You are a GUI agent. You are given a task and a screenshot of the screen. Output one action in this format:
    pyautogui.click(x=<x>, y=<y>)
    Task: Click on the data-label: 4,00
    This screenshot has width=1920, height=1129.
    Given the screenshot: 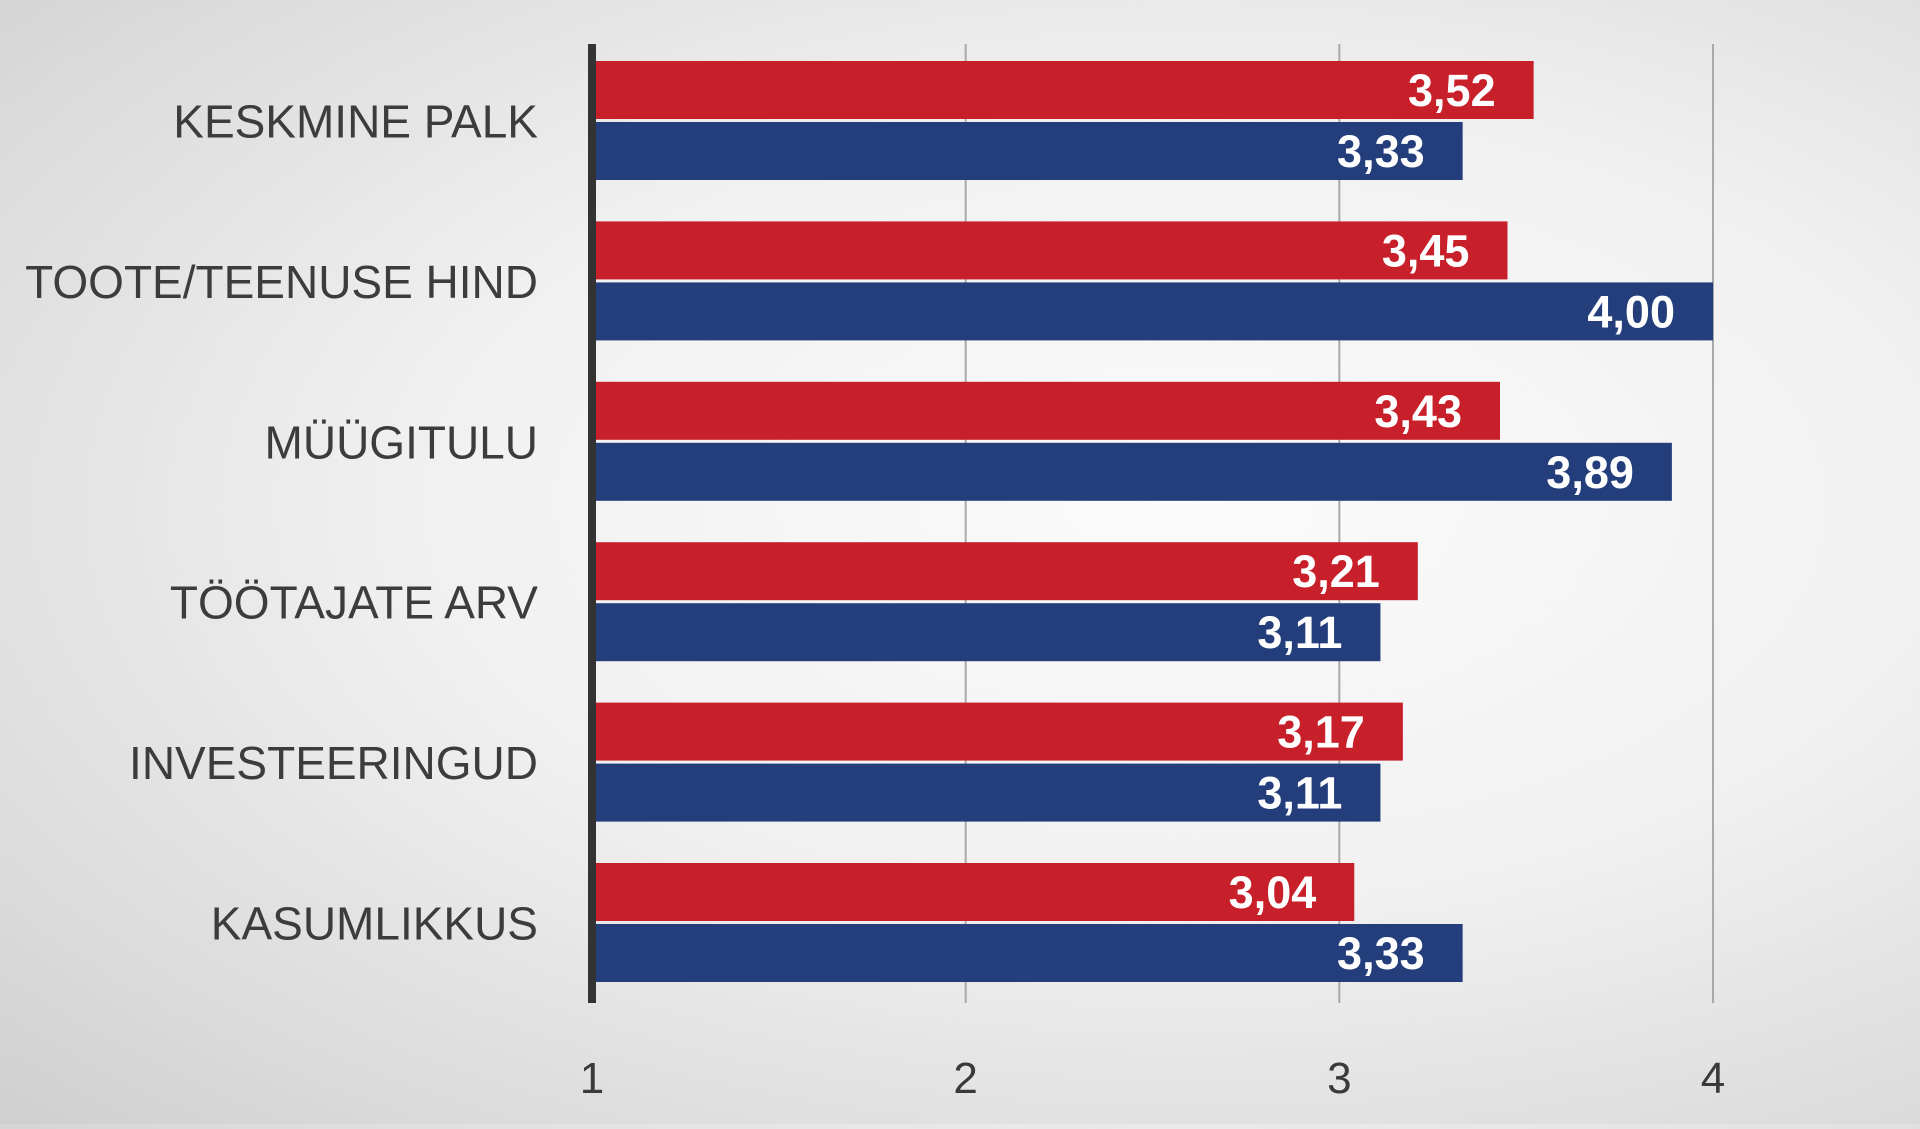 What is the action you would take?
    pyautogui.click(x=1631, y=311)
    